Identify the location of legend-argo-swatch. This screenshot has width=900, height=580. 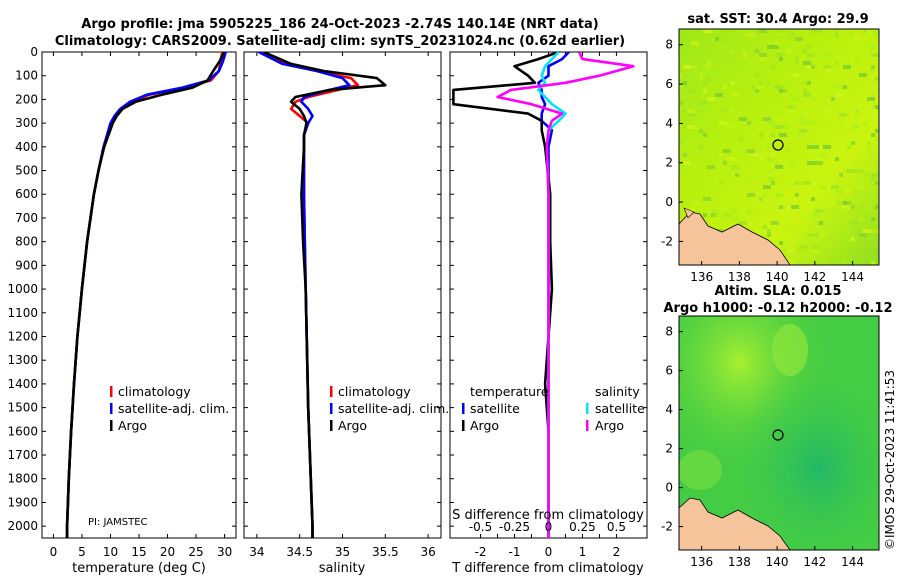
(331, 425).